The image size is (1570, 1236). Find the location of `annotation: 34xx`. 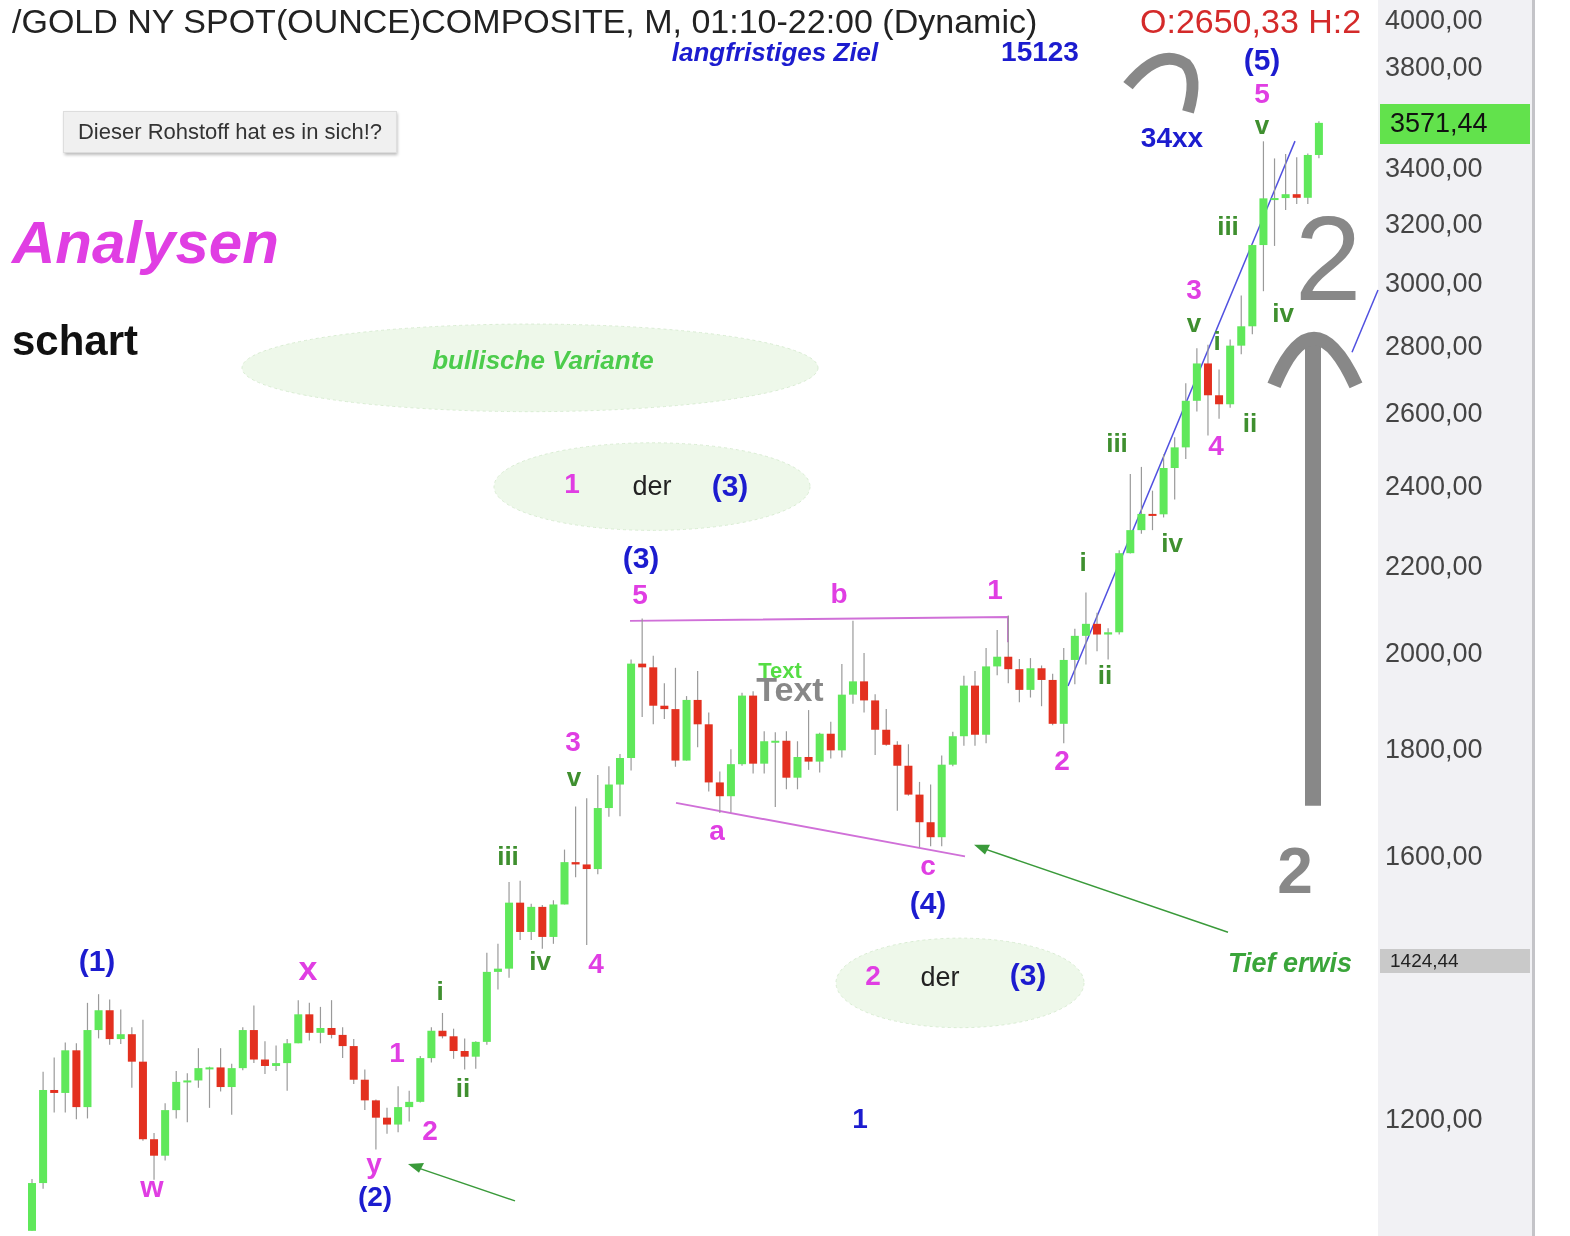

annotation: 34xx is located at coordinates (1172, 138).